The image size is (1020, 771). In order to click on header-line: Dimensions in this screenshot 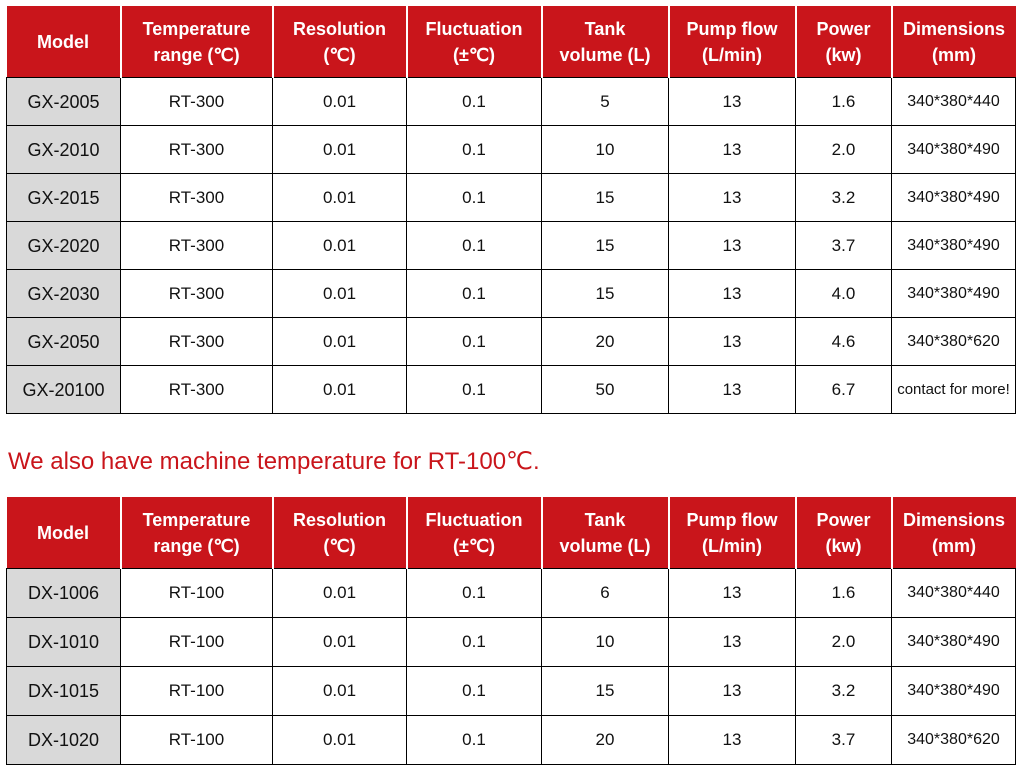, I will do `click(954, 28)`.